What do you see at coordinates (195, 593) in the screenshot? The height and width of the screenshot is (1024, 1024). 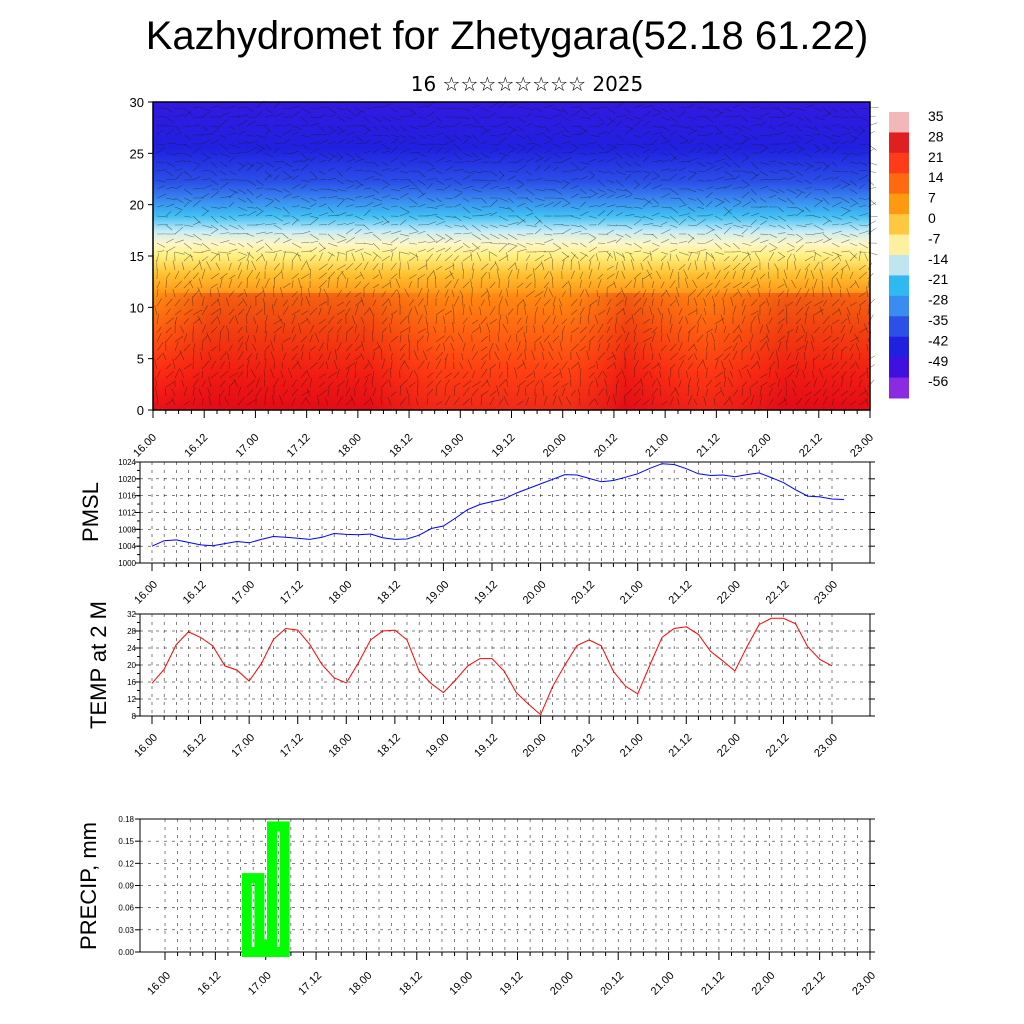 I see `x-tick-label: 16.12` at bounding box center [195, 593].